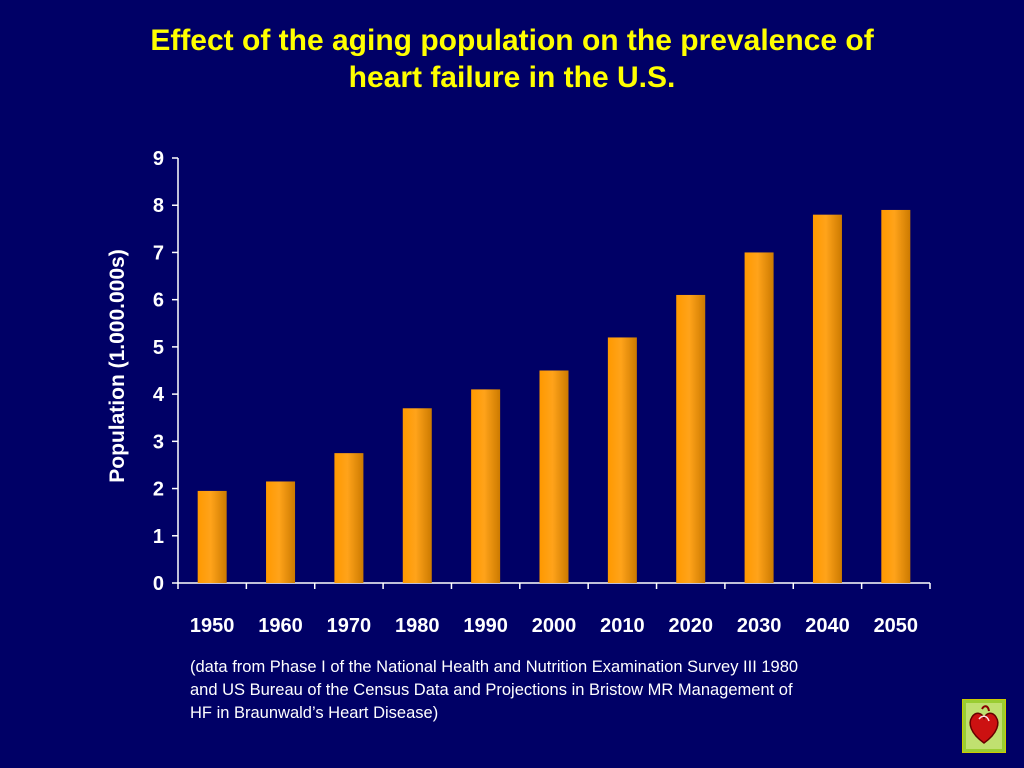  What do you see at coordinates (691, 438) in the screenshot?
I see `bar-2020` at bounding box center [691, 438].